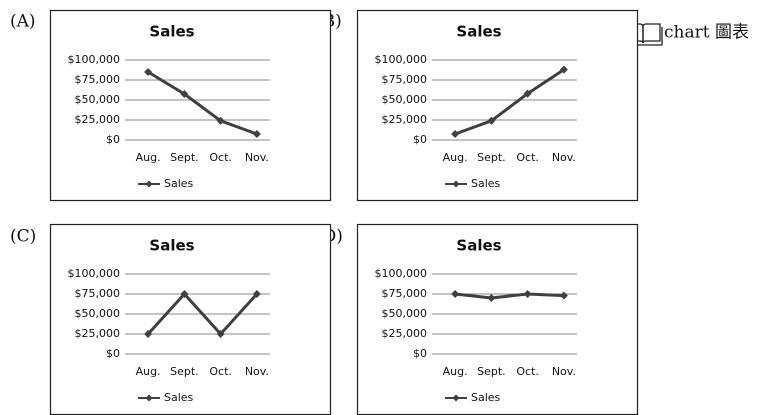  Describe the element at coordinates (23, 237) in the screenshot. I see `option-label: (C)` at that location.